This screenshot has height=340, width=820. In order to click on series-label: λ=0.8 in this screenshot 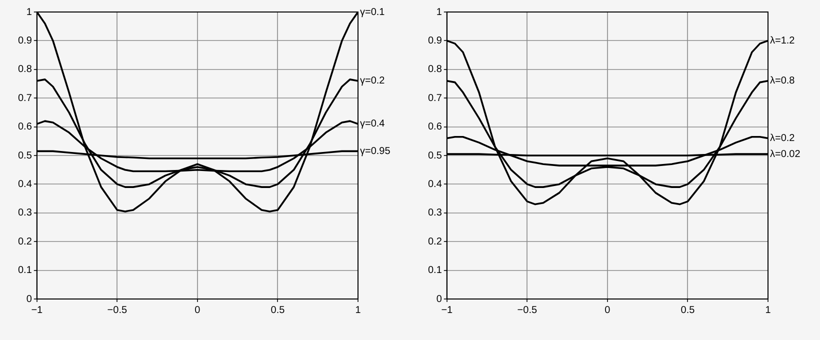, I will do `click(783, 81)`.